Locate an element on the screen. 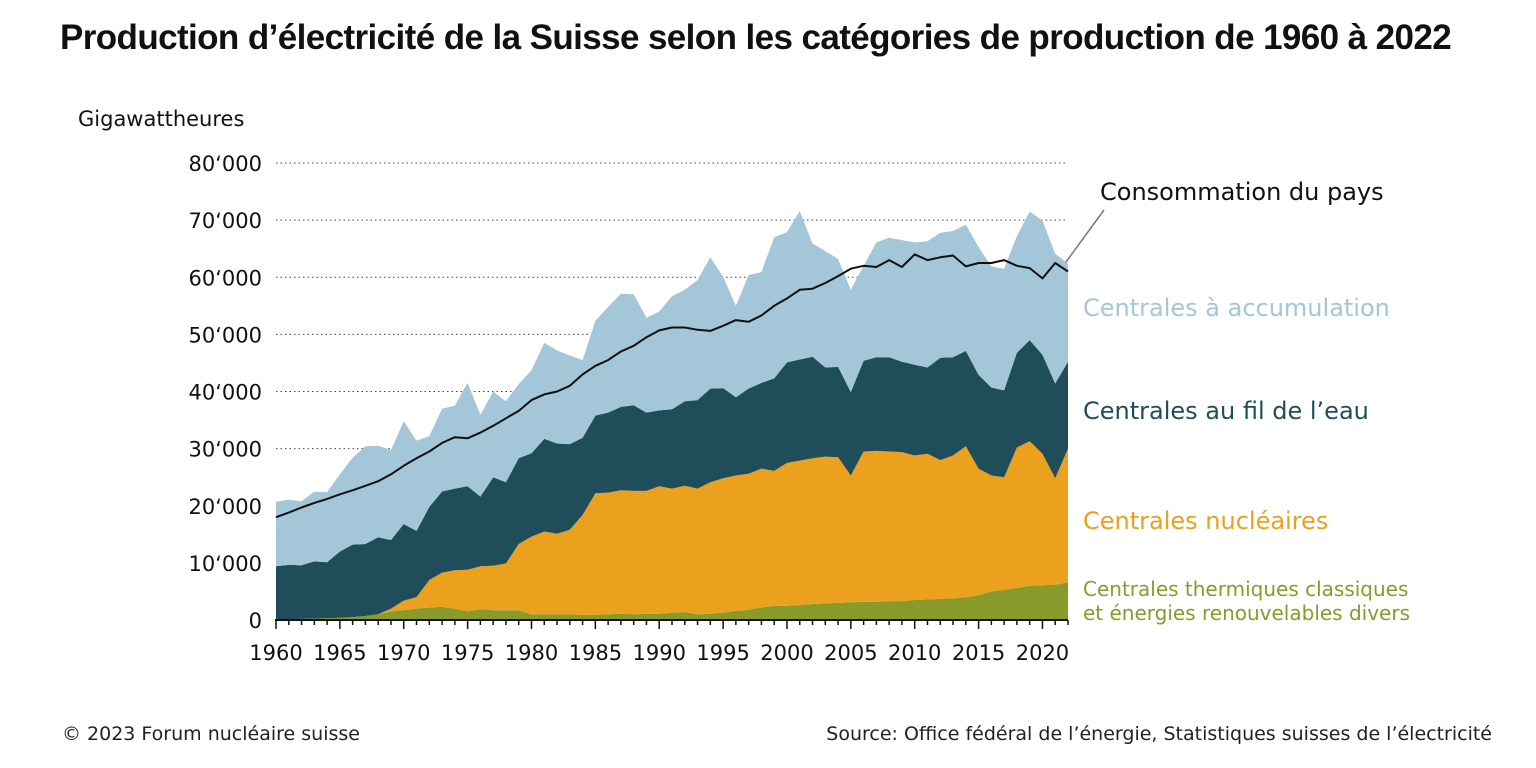 The image size is (1536, 768). x-tick-label: 1965 is located at coordinates (339, 653).